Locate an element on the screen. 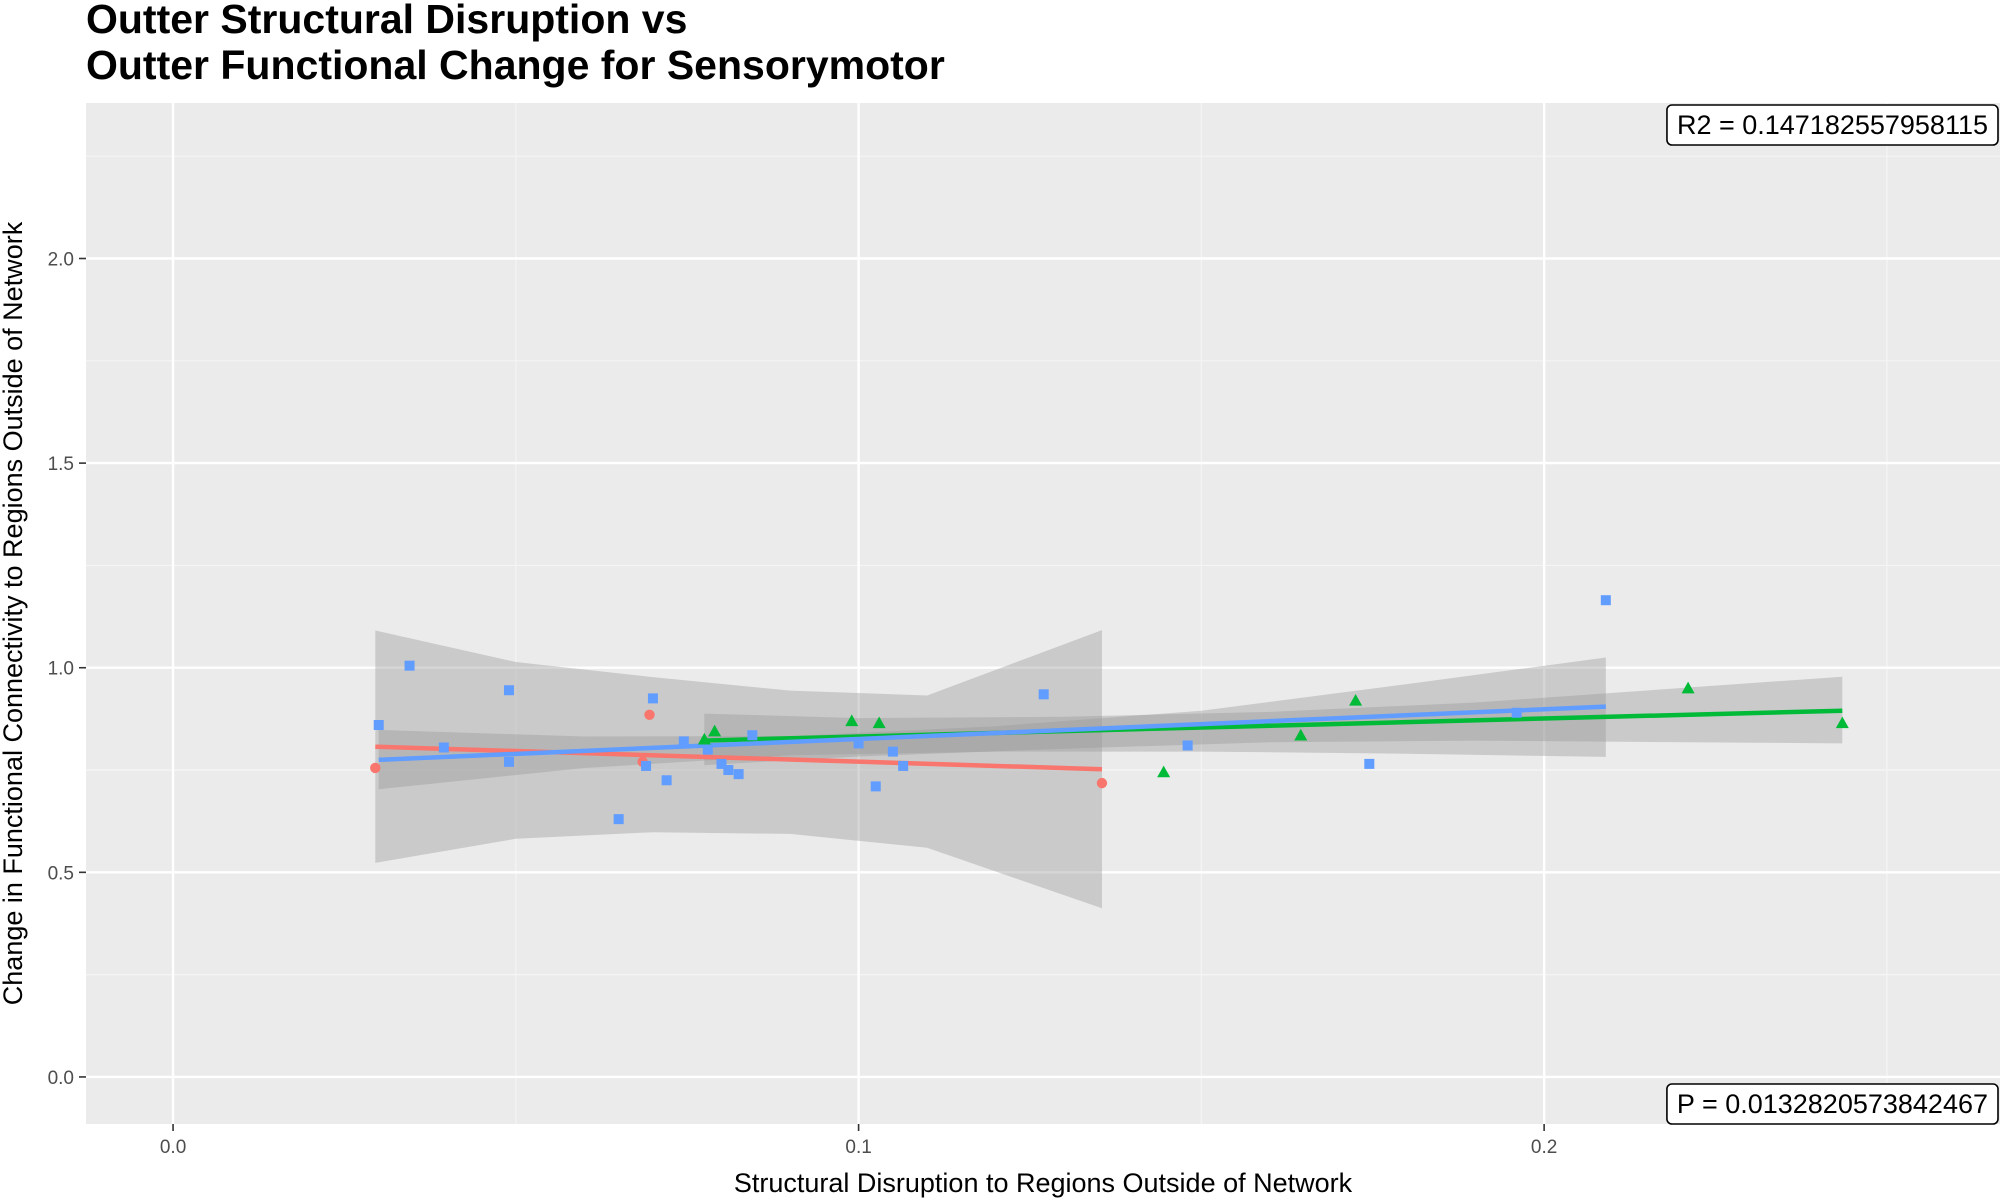 This screenshot has width=2000, height=1200. p-annotation-box is located at coordinates (1832, 1104).